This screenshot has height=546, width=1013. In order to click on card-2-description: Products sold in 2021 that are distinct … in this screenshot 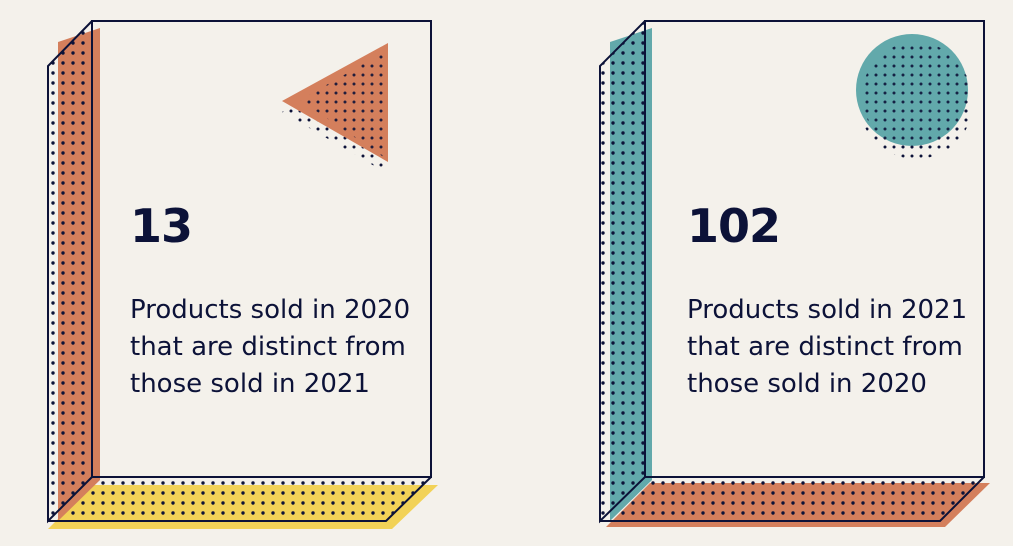, I will do `click(827, 347)`.